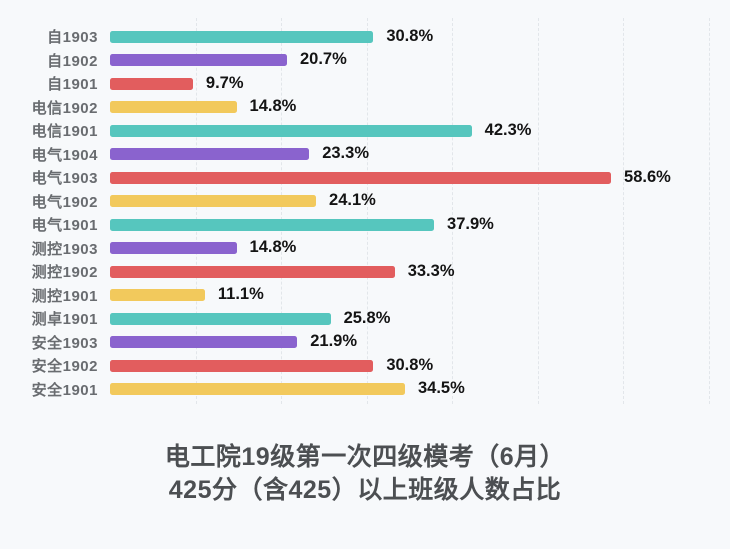 This screenshot has height=549, width=730. I want to click on bar-row: 电气1902 24.1%, so click(365, 202).